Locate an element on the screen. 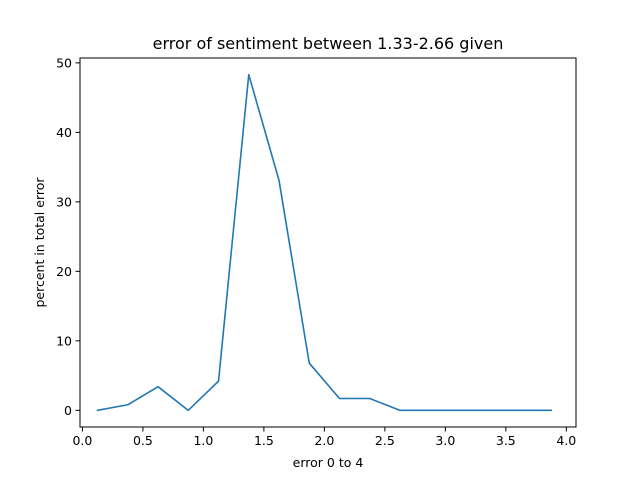  x-tick-label: 2.5 is located at coordinates (385, 440).